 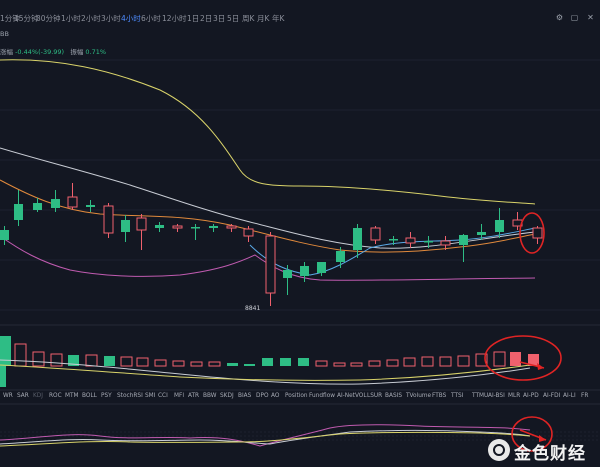 I want to click on indicator-tab-ttmu: TTMU, so click(x=480, y=396).